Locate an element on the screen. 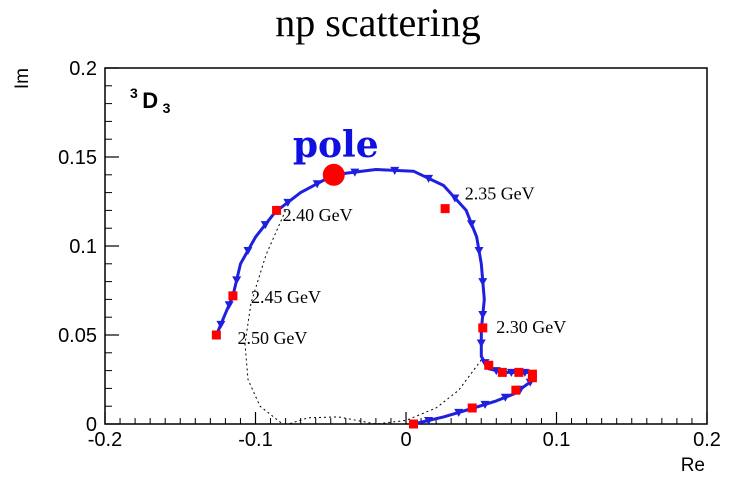  y-tick-label: 0 is located at coordinates (91, 425).